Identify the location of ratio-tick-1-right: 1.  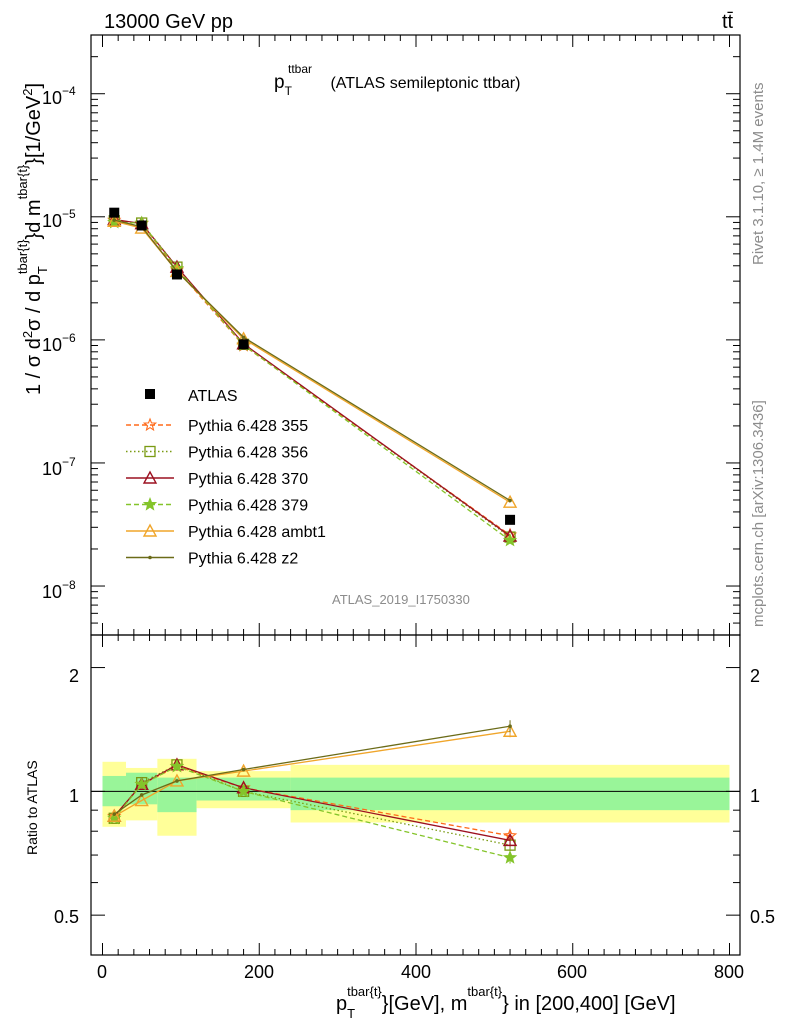
(755, 796).